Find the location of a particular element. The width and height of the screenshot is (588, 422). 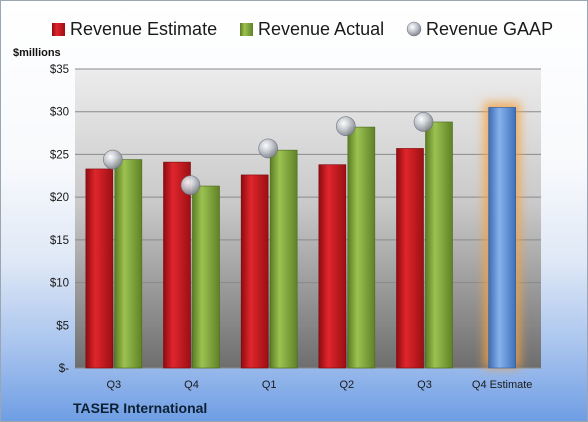

y-tick-label: $30 is located at coordinates (59, 113).